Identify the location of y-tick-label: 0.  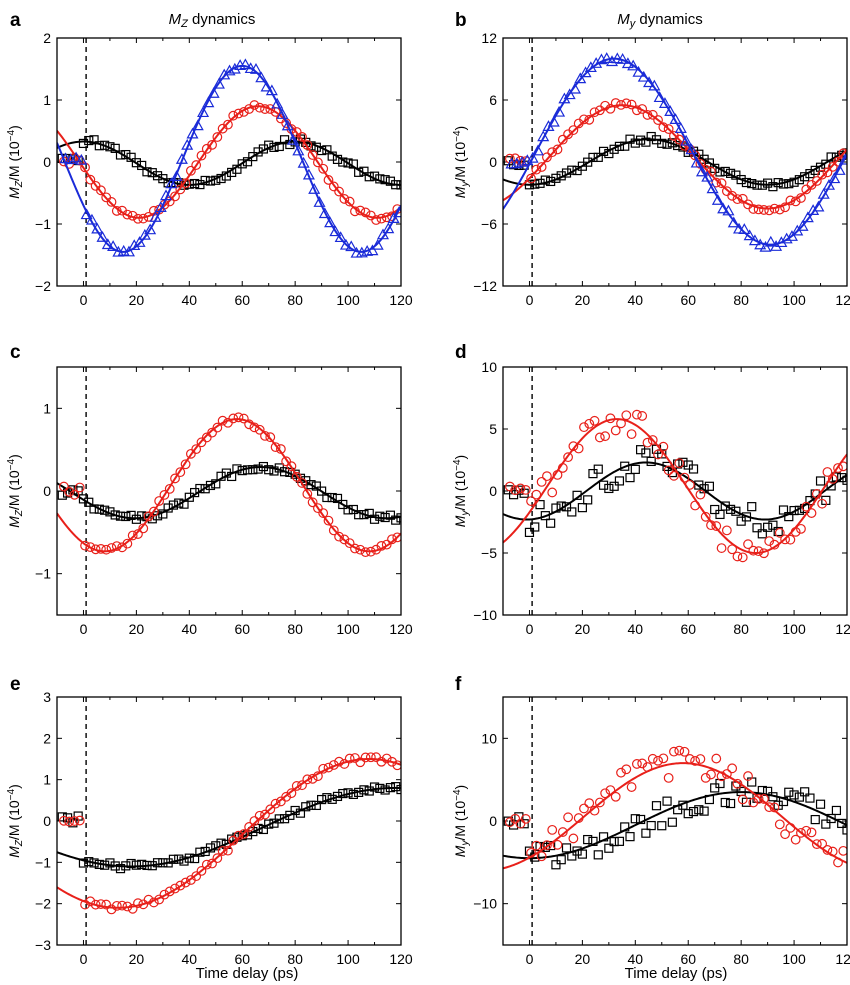
(493, 162).